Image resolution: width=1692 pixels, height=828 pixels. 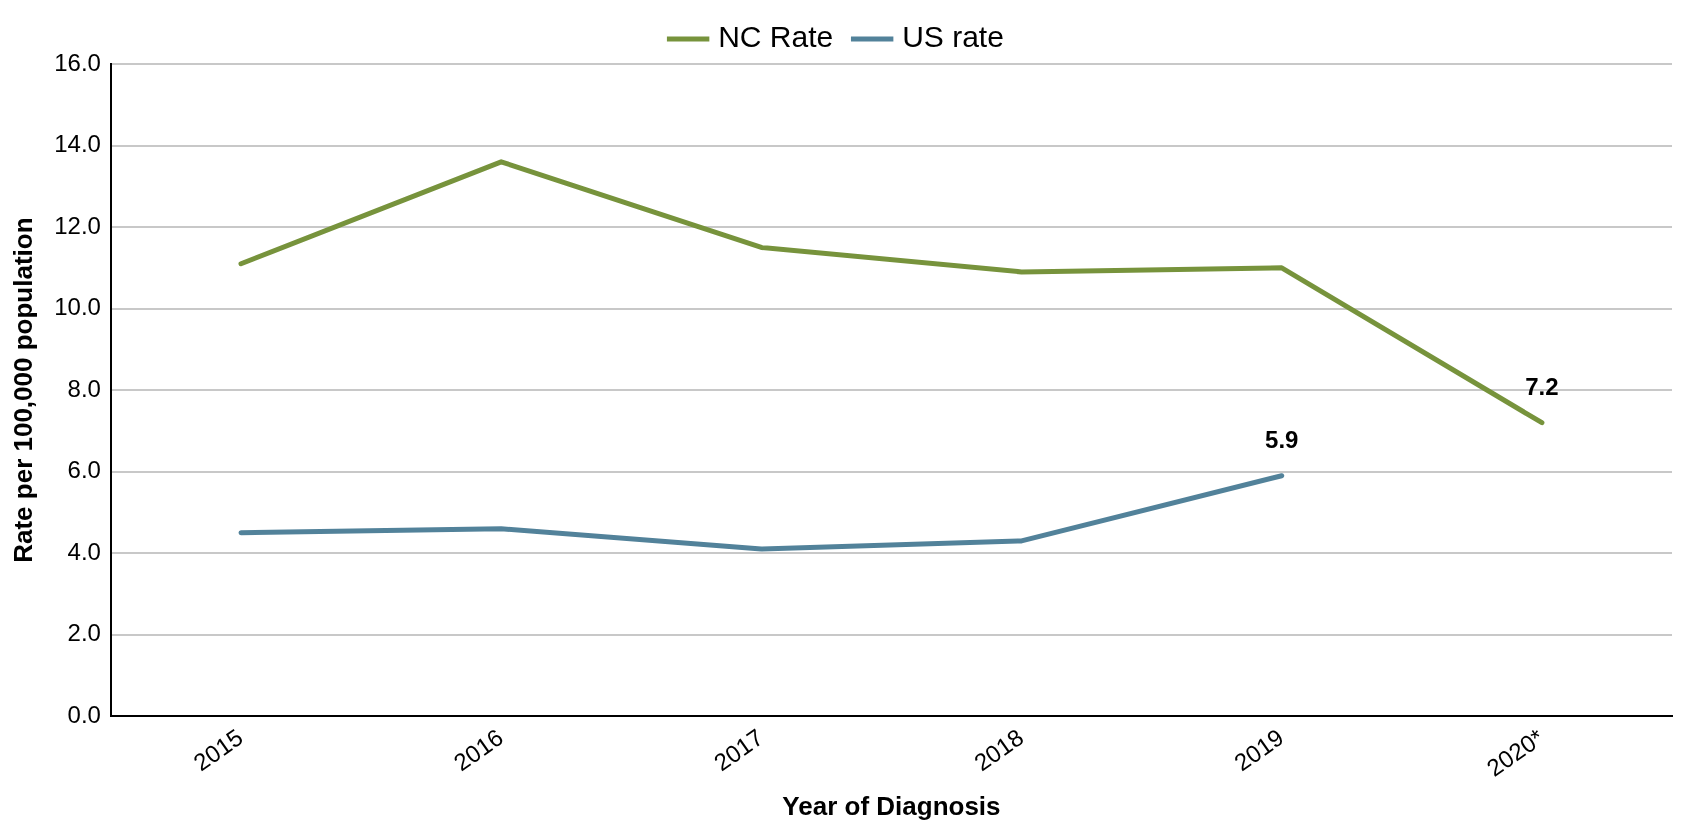 What do you see at coordinates (84, 551) in the screenshot?
I see `y-tick-label: 4.0` at bounding box center [84, 551].